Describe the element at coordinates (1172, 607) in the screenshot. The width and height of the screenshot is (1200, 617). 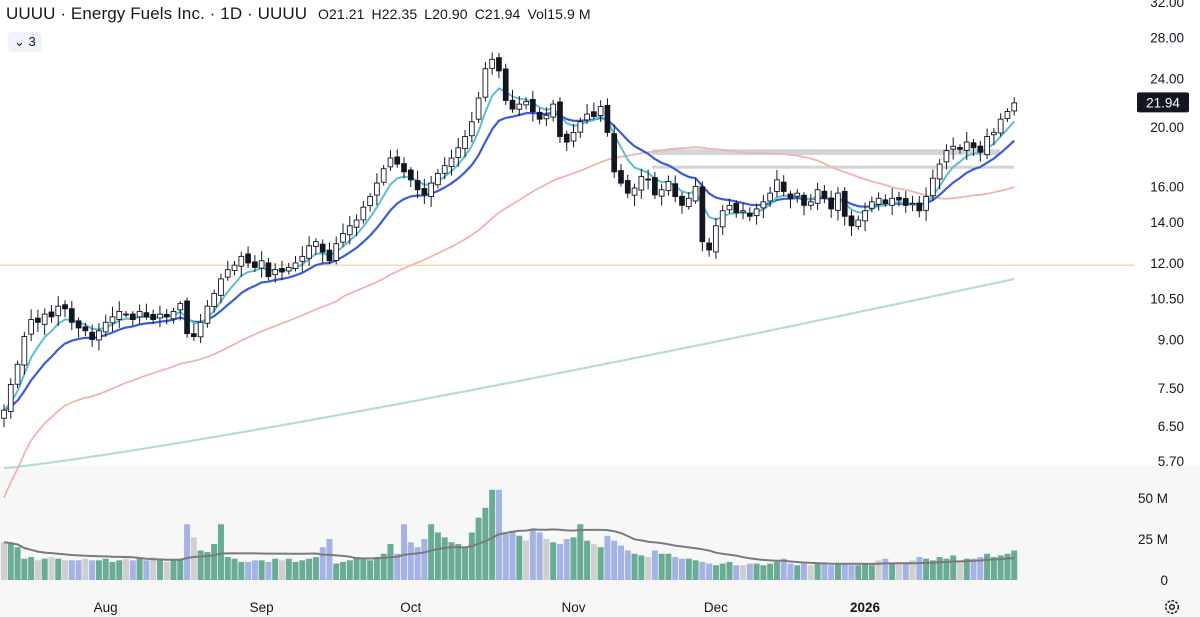
I see `gear-icon` at that location.